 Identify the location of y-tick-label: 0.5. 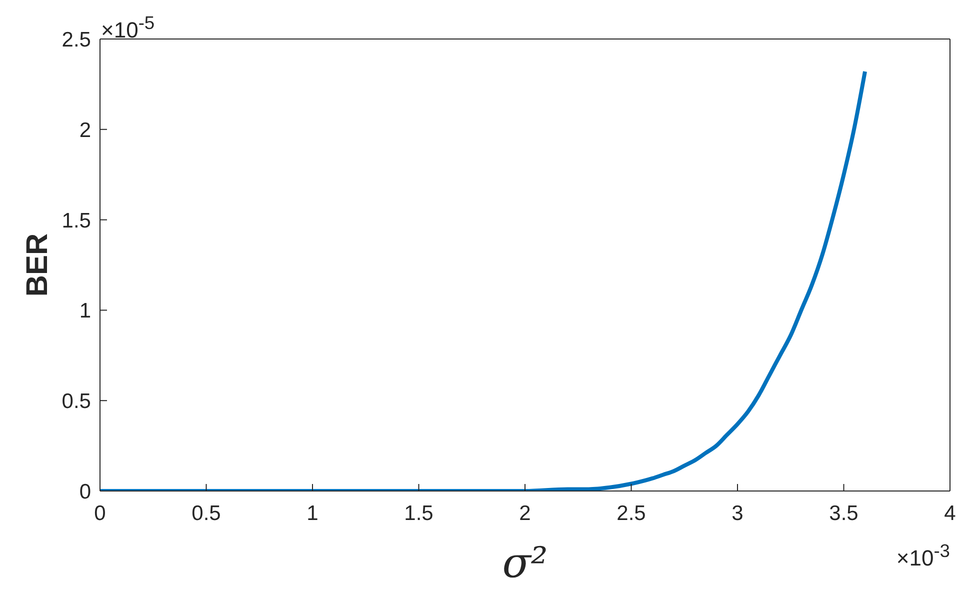
(76, 402).